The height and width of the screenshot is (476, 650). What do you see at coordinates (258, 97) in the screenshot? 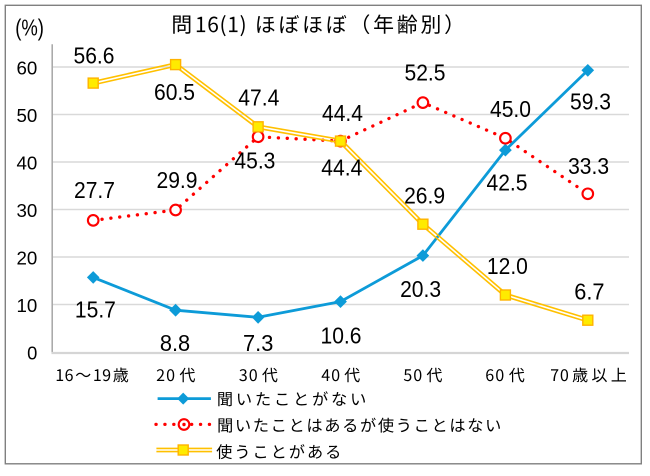
I see `svg-text: 47.4` at bounding box center [258, 97].